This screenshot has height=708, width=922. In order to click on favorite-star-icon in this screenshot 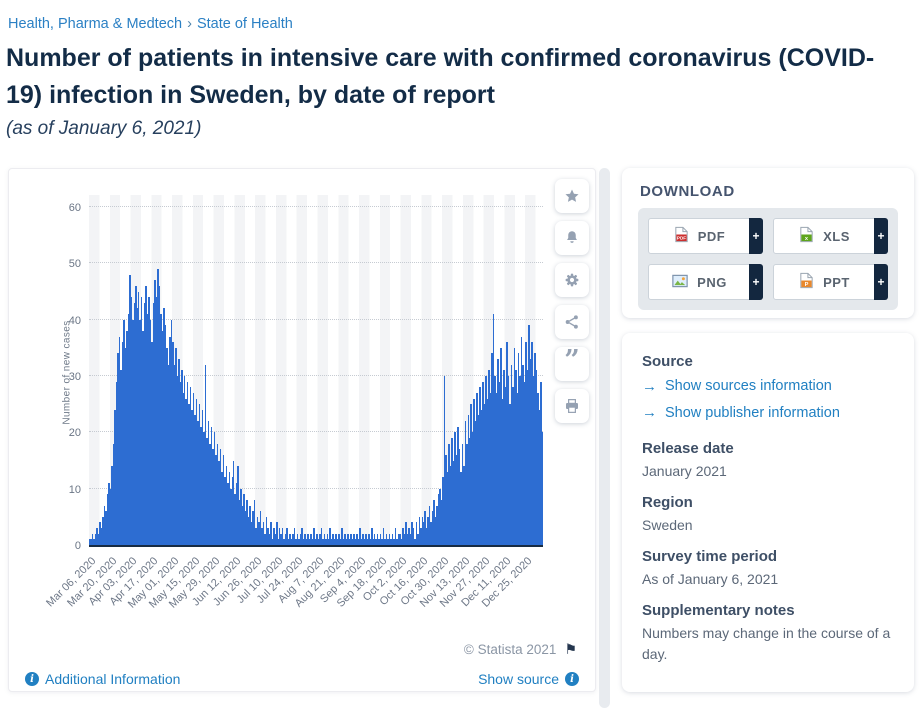, I will do `click(572, 196)`.